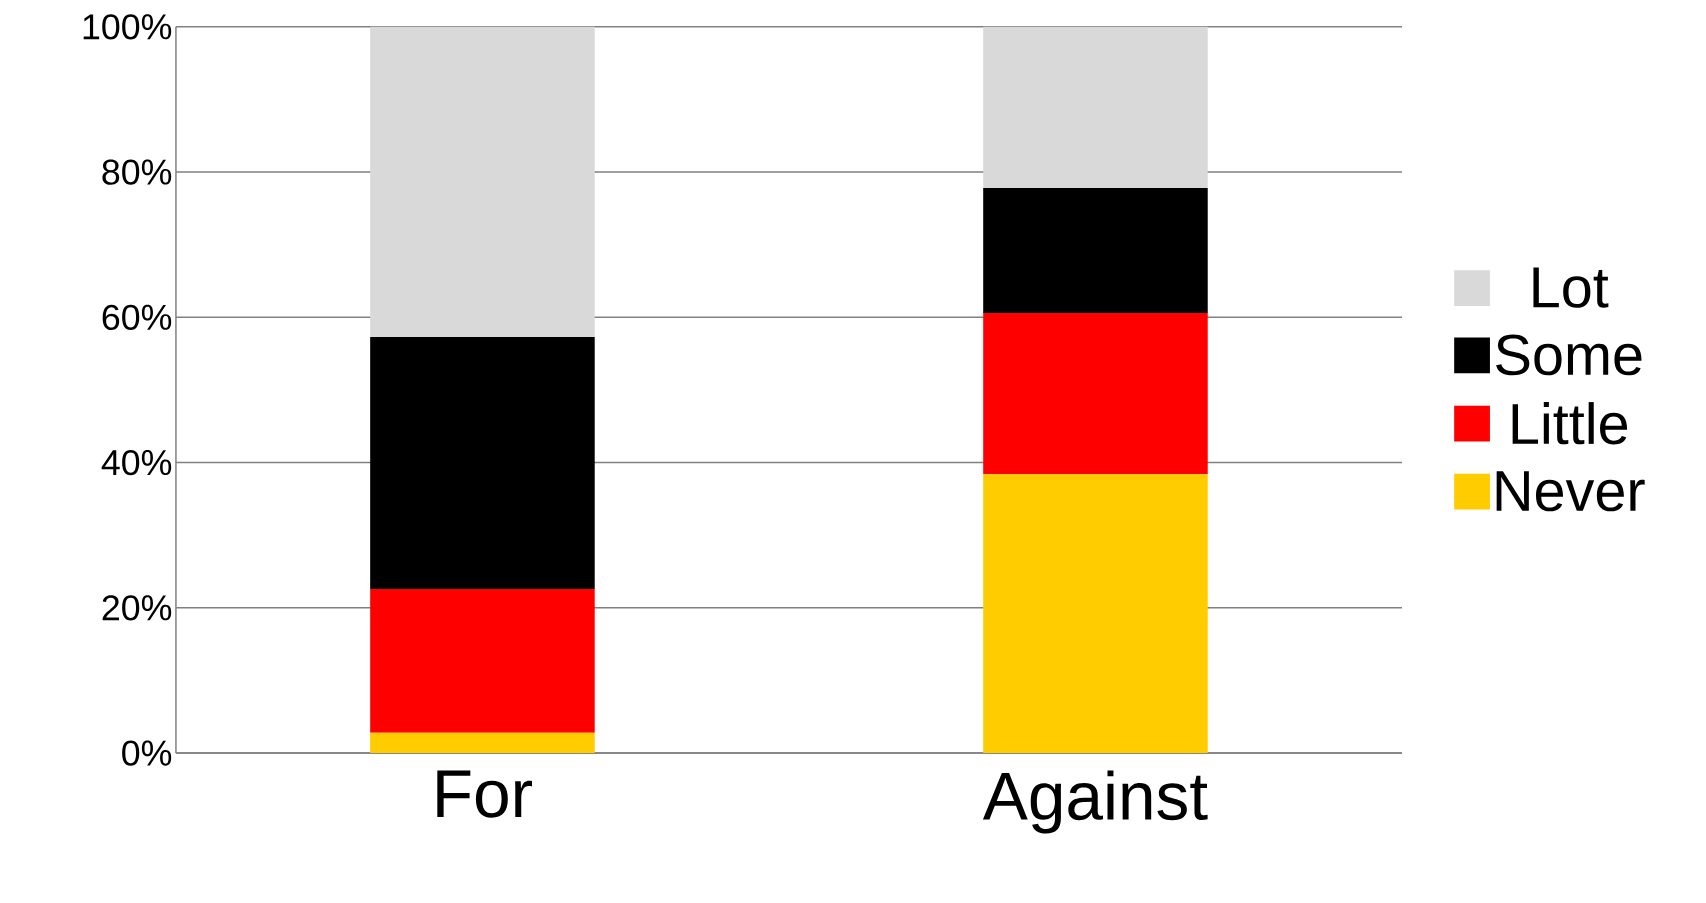 The height and width of the screenshot is (903, 1706). I want to click on legend-label: Lot, so click(1571, 287).